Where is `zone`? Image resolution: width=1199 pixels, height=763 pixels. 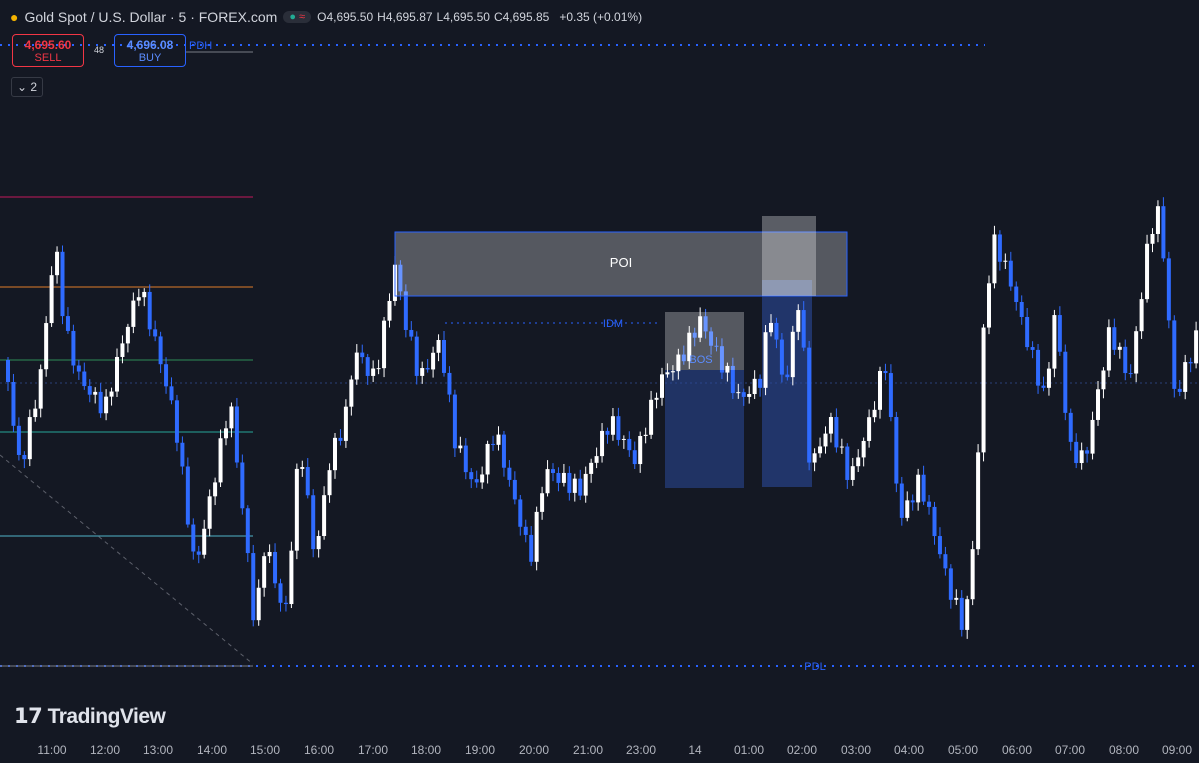
zone is located at coordinates (789, 256).